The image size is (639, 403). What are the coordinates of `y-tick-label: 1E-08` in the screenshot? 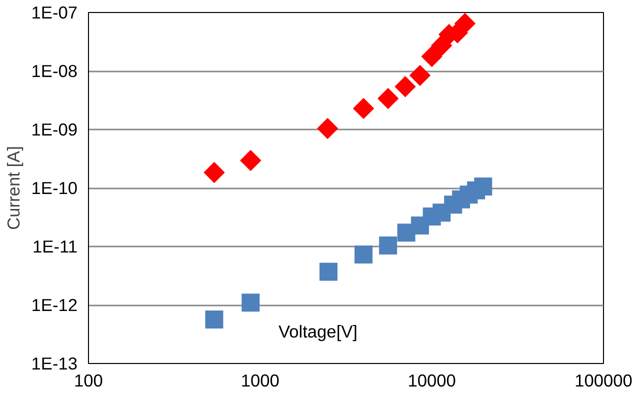 It's located at (54, 71).